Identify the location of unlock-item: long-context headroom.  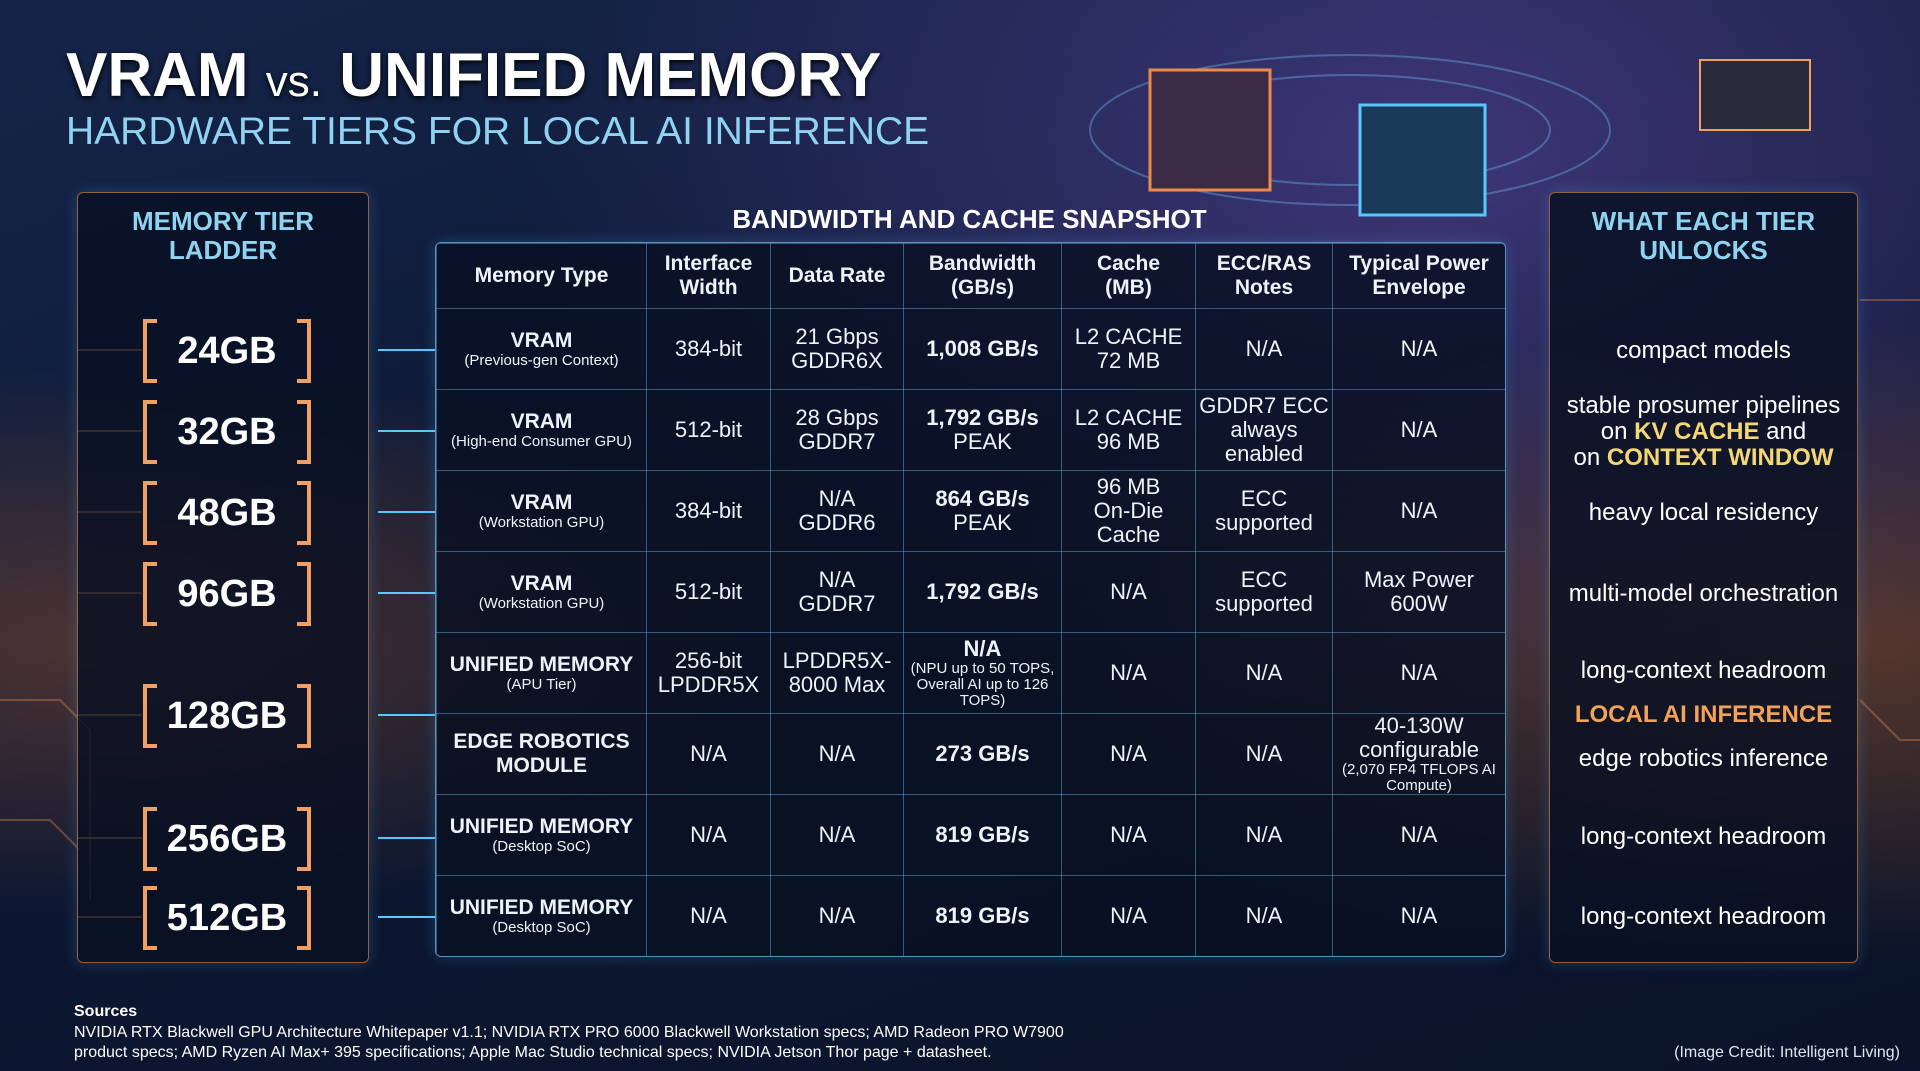
(1703, 917).